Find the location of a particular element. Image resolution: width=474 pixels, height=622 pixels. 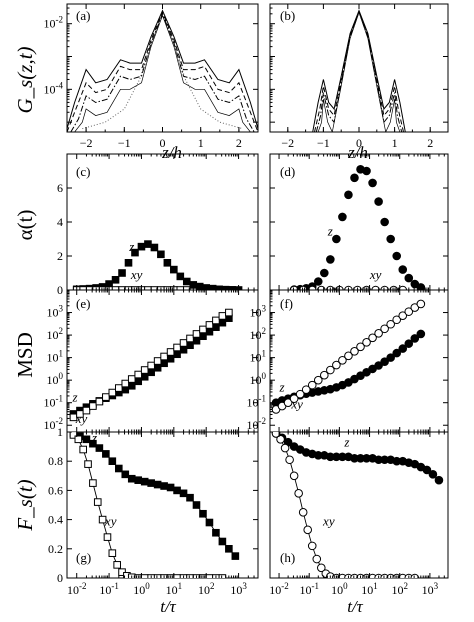

xlabel-top-right: z/h is located at coordinates (357, 152).